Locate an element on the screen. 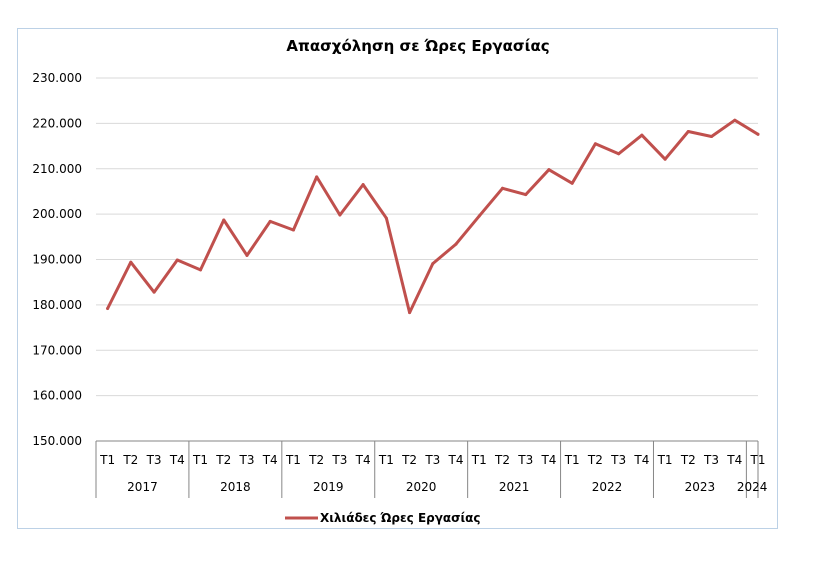  year-label: 2024 is located at coordinates (752, 487).